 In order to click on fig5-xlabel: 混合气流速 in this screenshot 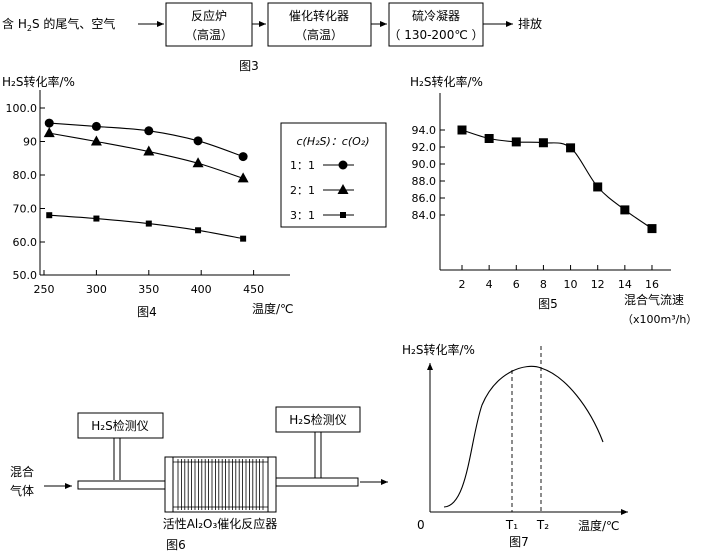, I will do `click(654, 299)`.